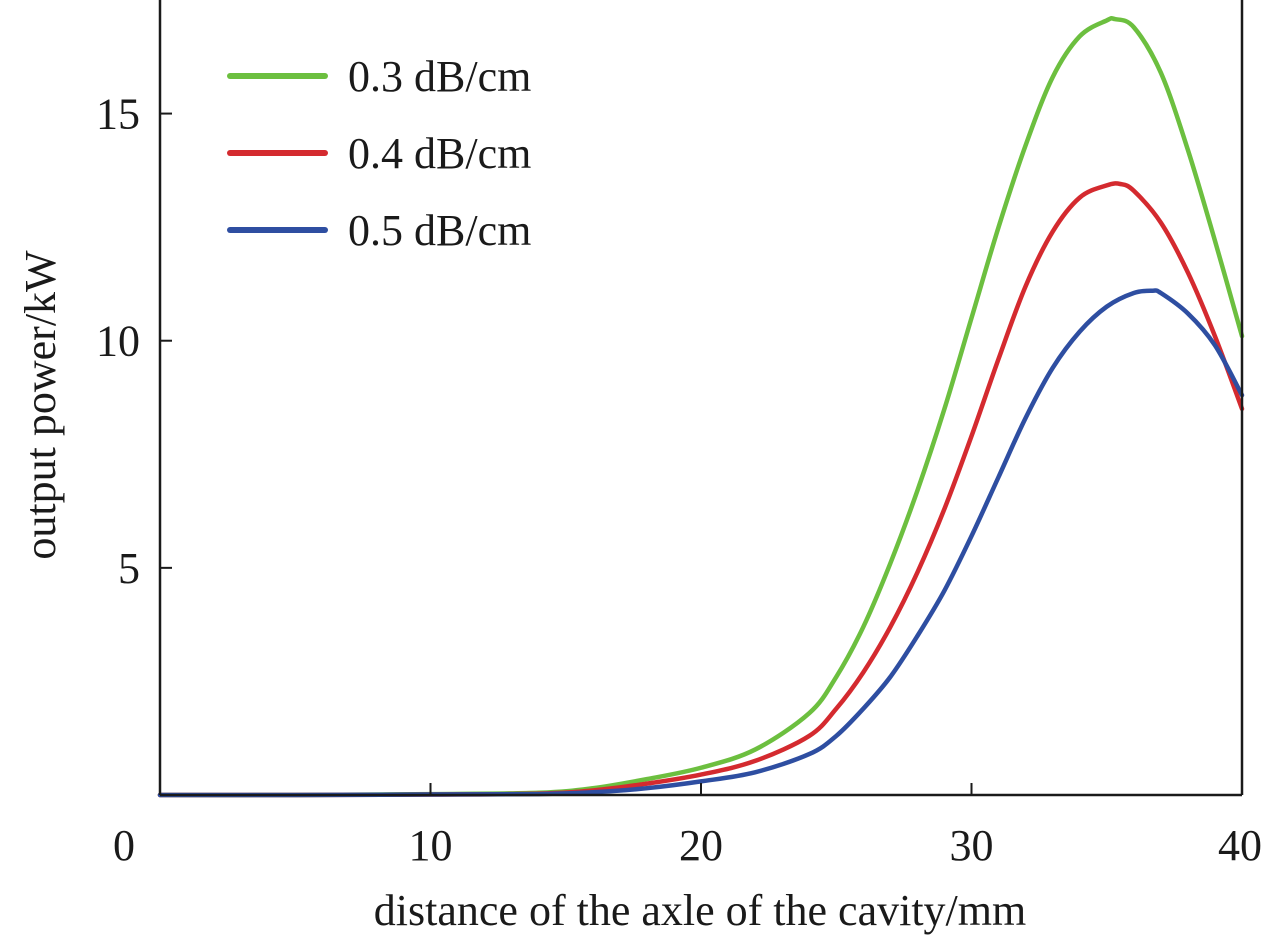  I want to click on legend: 0.3 dB/cm 0.4 dB/cm 0.5 dB/cm, so click(379, 153).